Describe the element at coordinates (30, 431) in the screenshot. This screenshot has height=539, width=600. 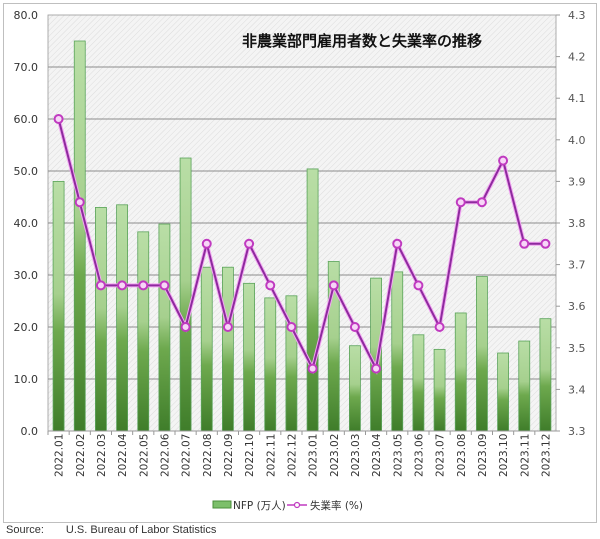
I see `left-axis-tick-label: 0.0` at that location.